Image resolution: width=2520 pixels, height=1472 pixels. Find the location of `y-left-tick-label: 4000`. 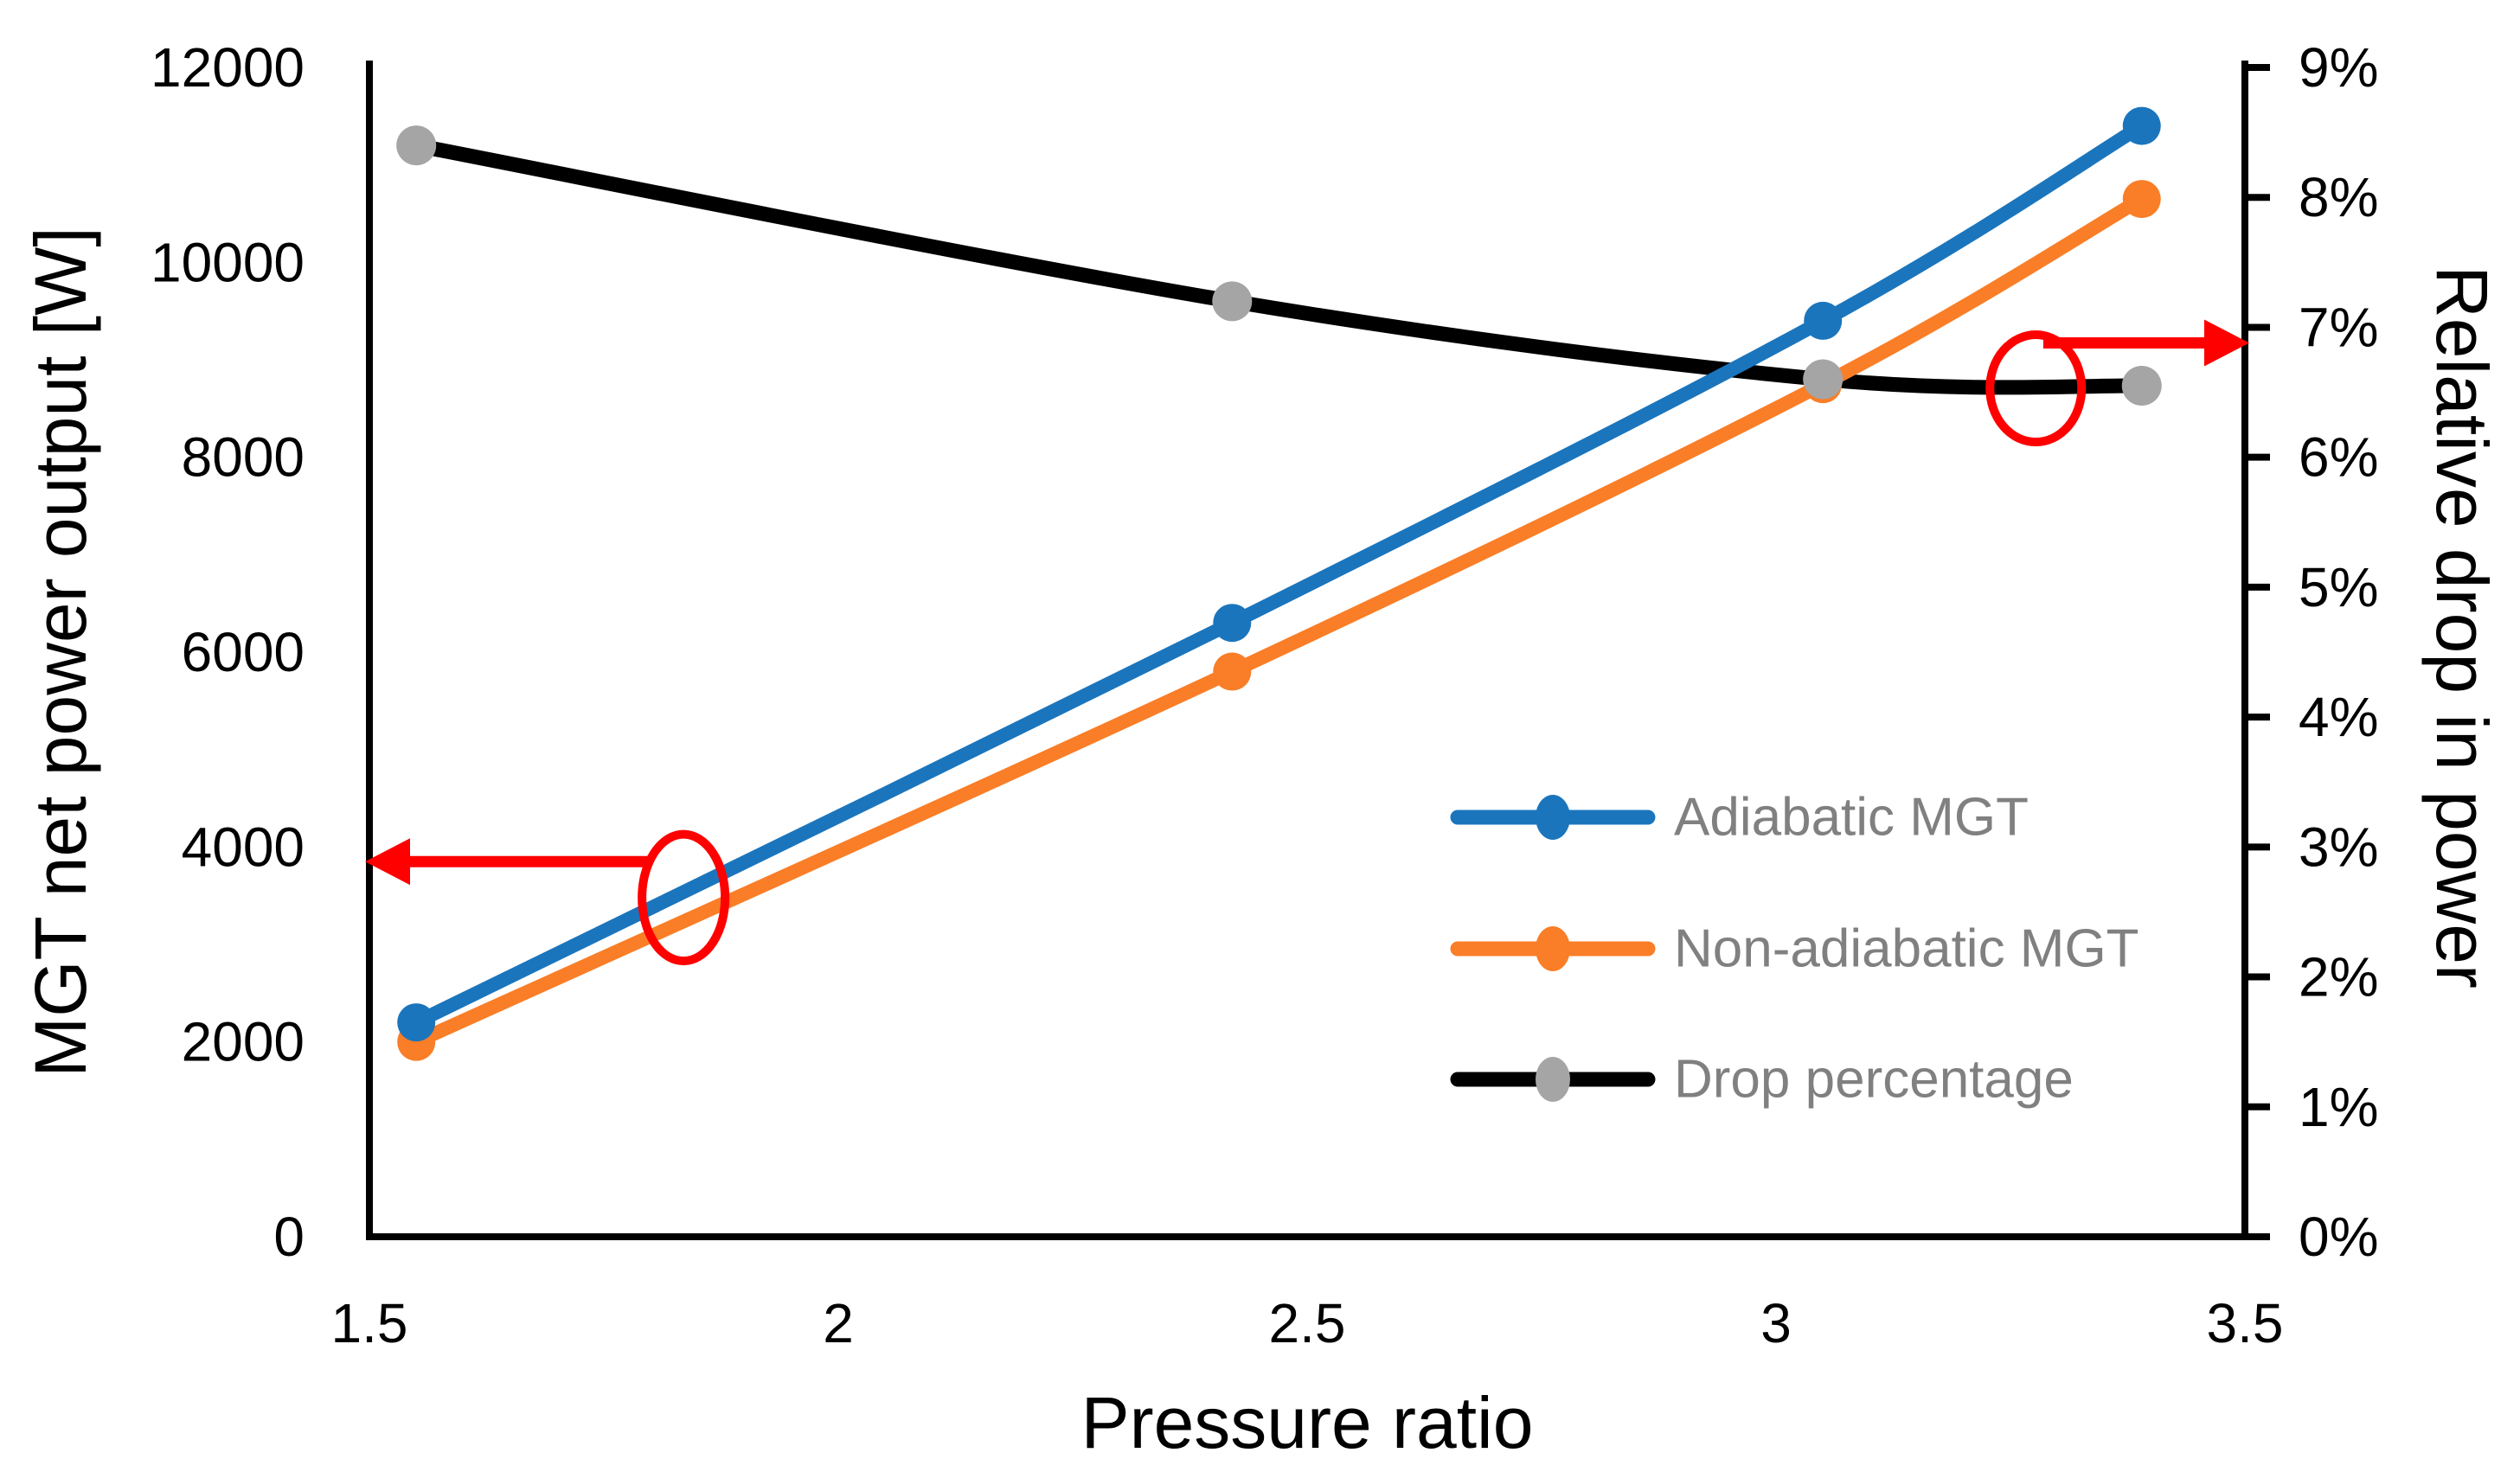

y-left-tick-label: 4000 is located at coordinates (243, 847).